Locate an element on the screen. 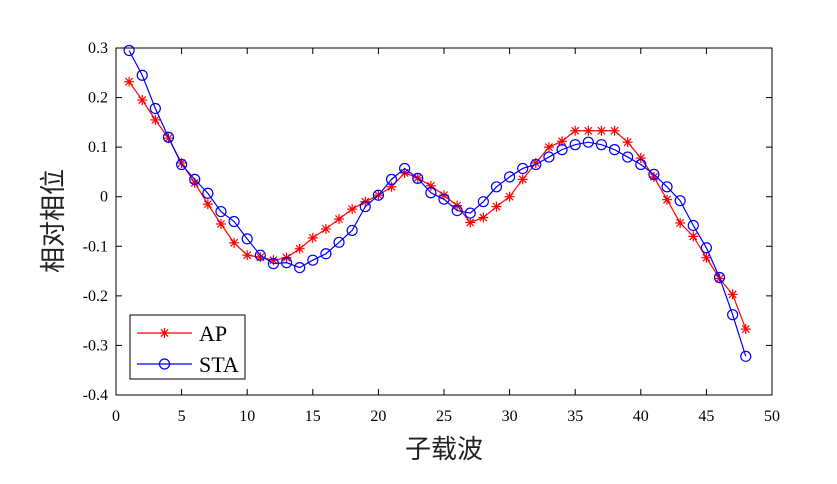  x-tick-label: 45 is located at coordinates (706, 416).